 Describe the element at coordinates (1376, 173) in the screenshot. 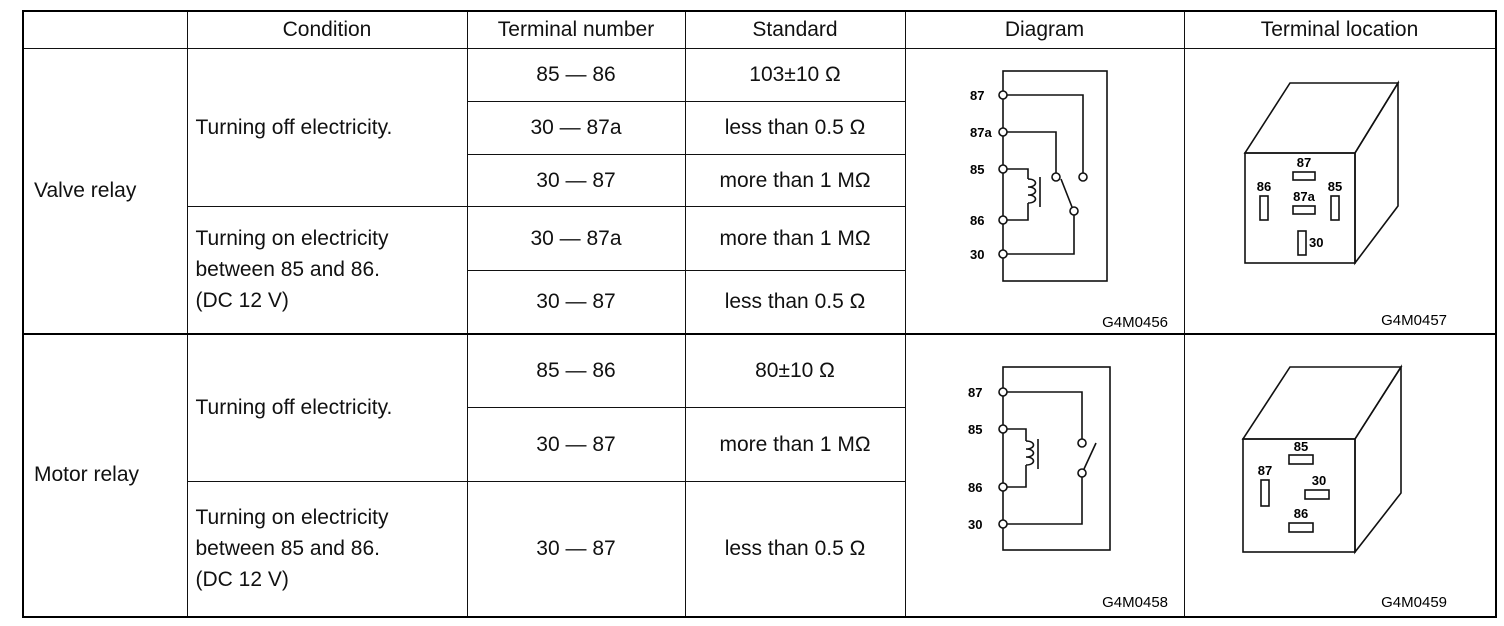

I see `cube-side` at that location.